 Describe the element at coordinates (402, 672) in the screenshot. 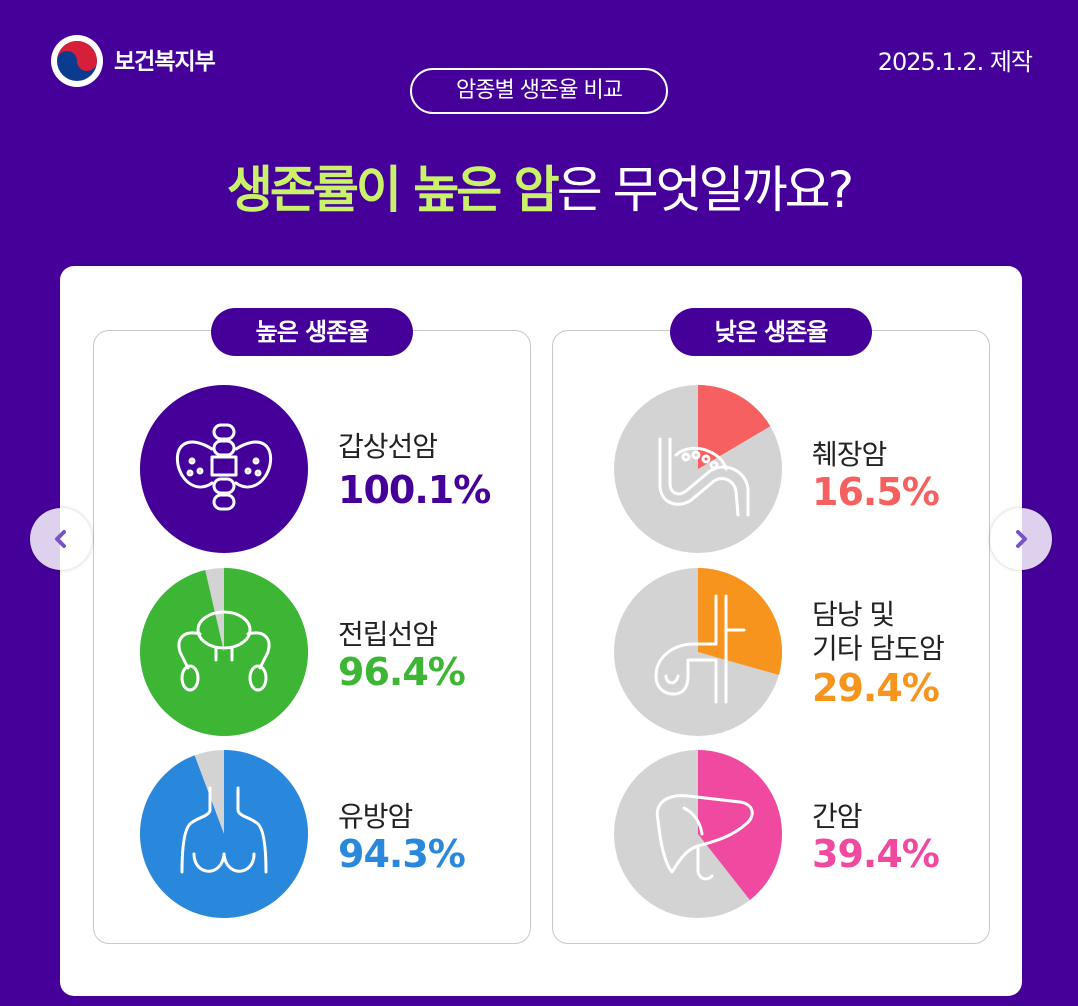

I see `cancer-rate-prostate: 96.4%` at that location.